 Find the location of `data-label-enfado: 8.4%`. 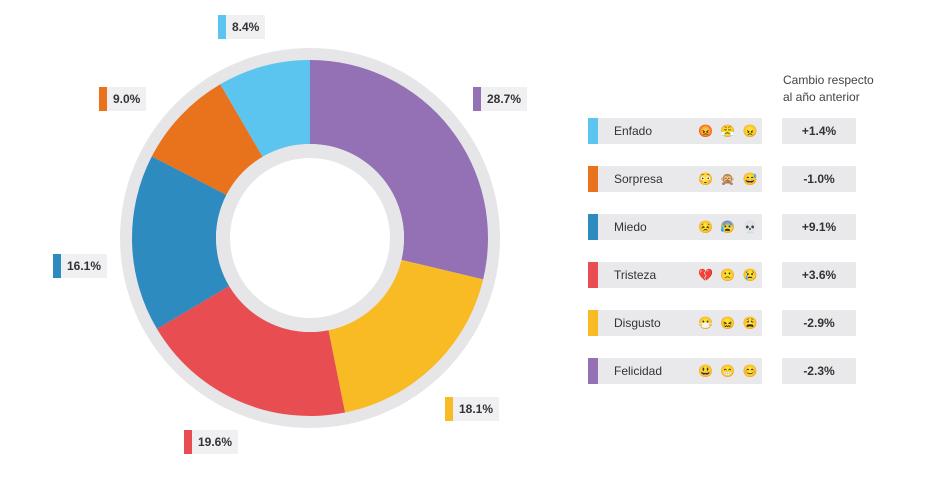

data-label-enfado: 8.4% is located at coordinates (242, 27).